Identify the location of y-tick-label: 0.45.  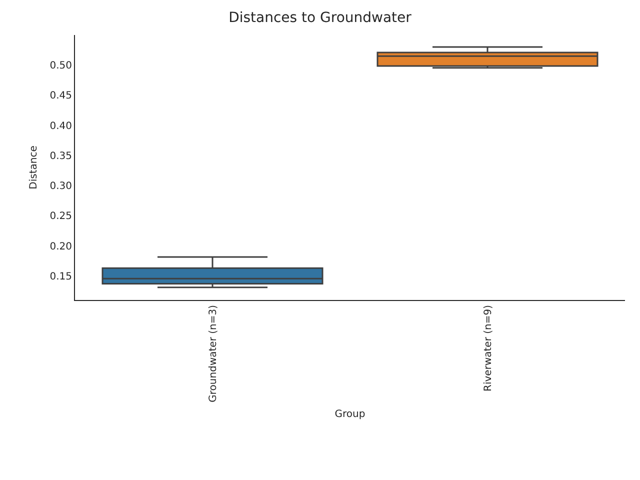
(61, 96).